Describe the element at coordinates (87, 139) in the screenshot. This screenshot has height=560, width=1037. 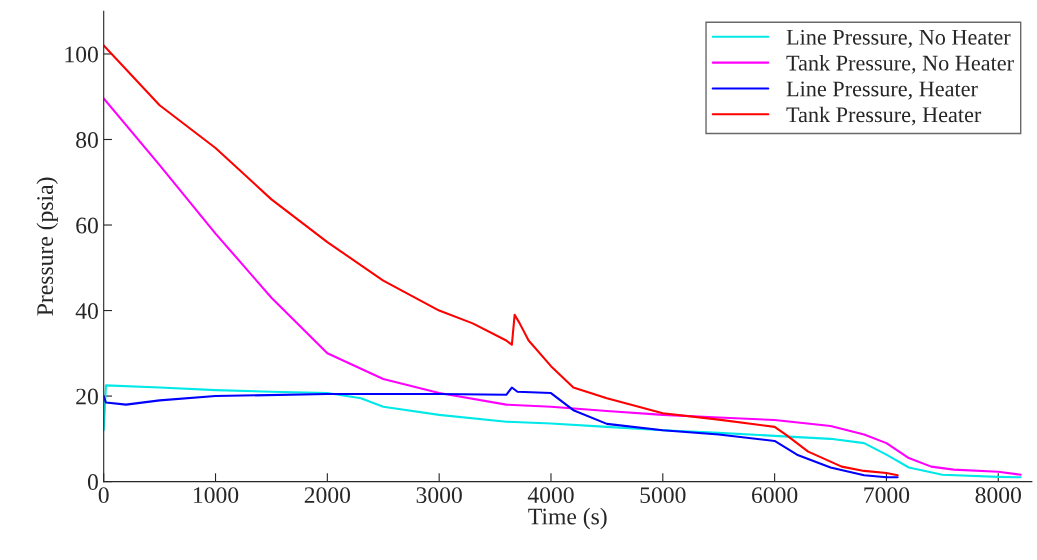
I see `y-tick-label: 80` at that location.